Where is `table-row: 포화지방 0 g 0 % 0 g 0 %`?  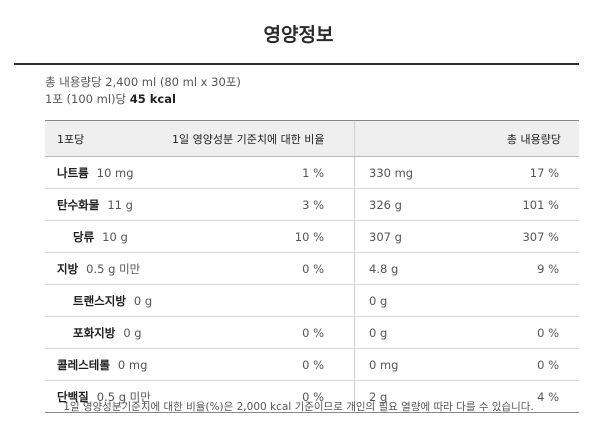
table-row: 포화지방 0 g 0 % 0 g 0 % is located at coordinates (312, 333).